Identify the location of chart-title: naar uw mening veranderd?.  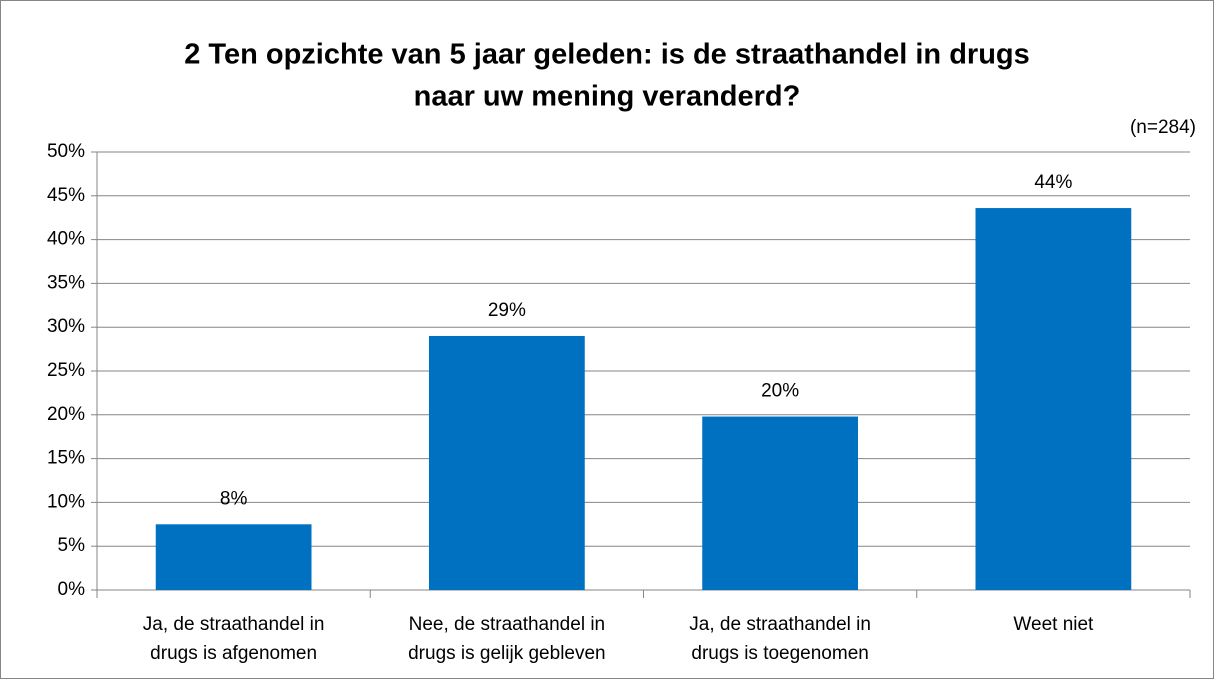
(607, 97).